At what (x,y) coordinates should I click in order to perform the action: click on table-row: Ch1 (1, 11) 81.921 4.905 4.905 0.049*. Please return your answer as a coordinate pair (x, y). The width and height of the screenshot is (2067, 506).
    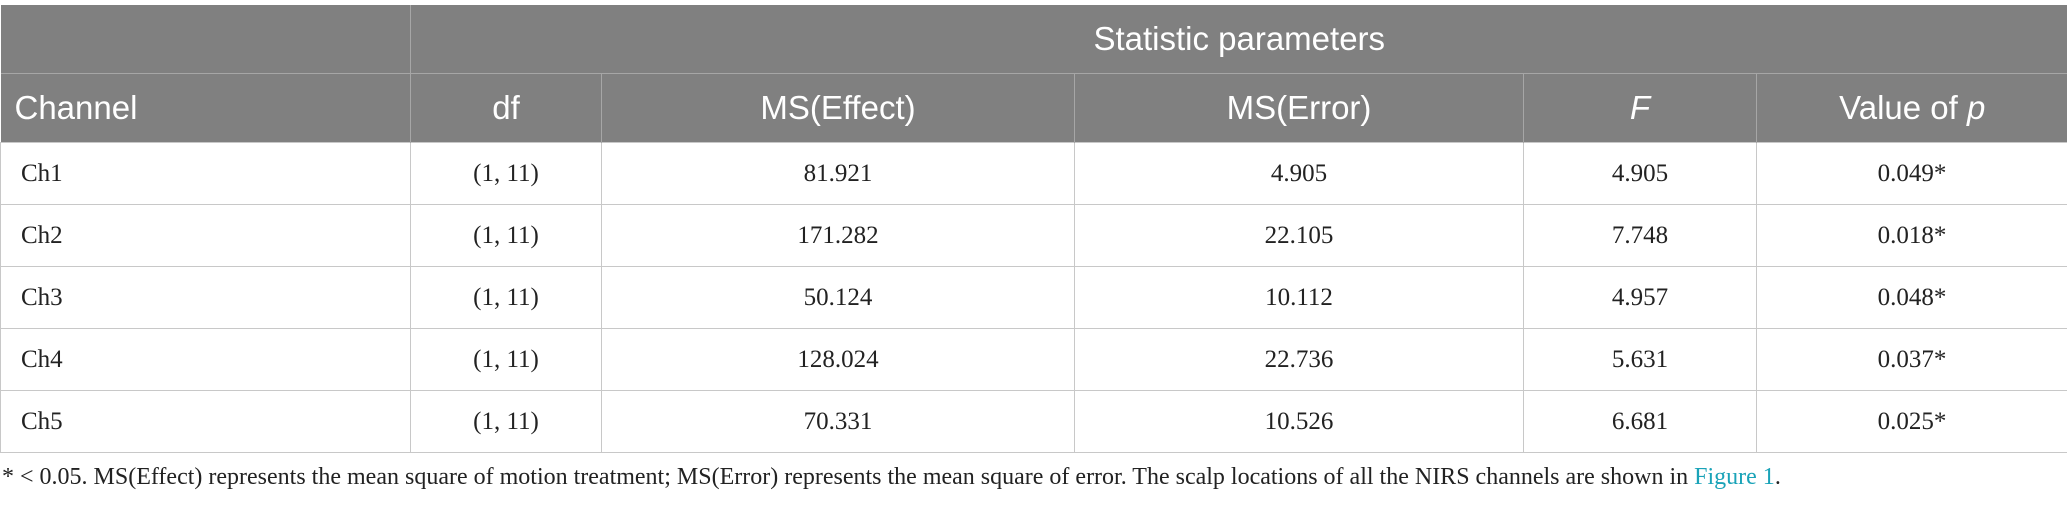
    Looking at the image, I should click on (1033, 173).